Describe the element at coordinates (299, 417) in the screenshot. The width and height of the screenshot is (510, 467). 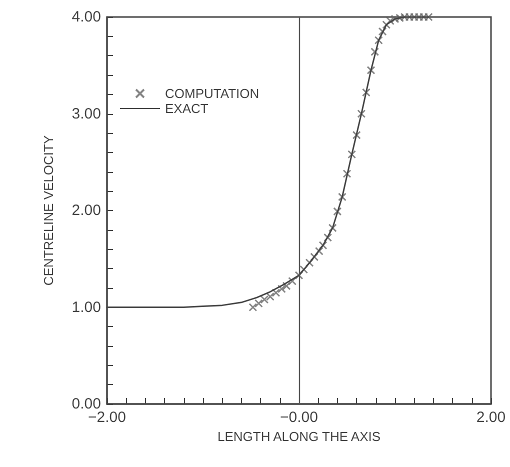
I see `x-tick-label: −0.00` at that location.